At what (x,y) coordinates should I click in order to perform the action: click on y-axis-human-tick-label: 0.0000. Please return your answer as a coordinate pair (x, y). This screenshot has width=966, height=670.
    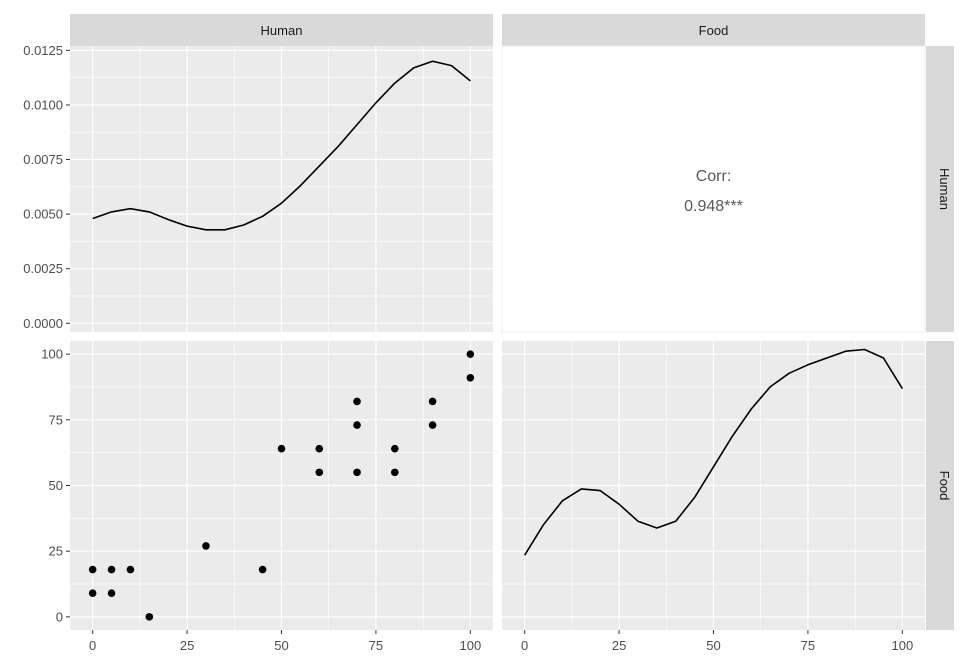
    Looking at the image, I should click on (43, 323).